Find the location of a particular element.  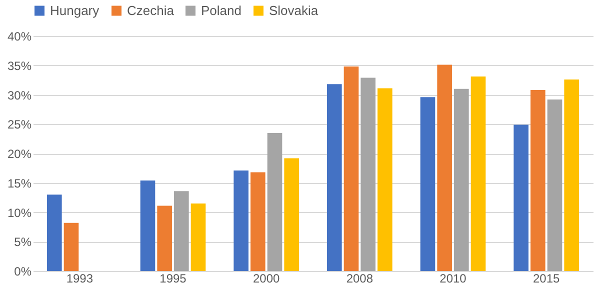

y-tick-label: 20% is located at coordinates (19, 154).